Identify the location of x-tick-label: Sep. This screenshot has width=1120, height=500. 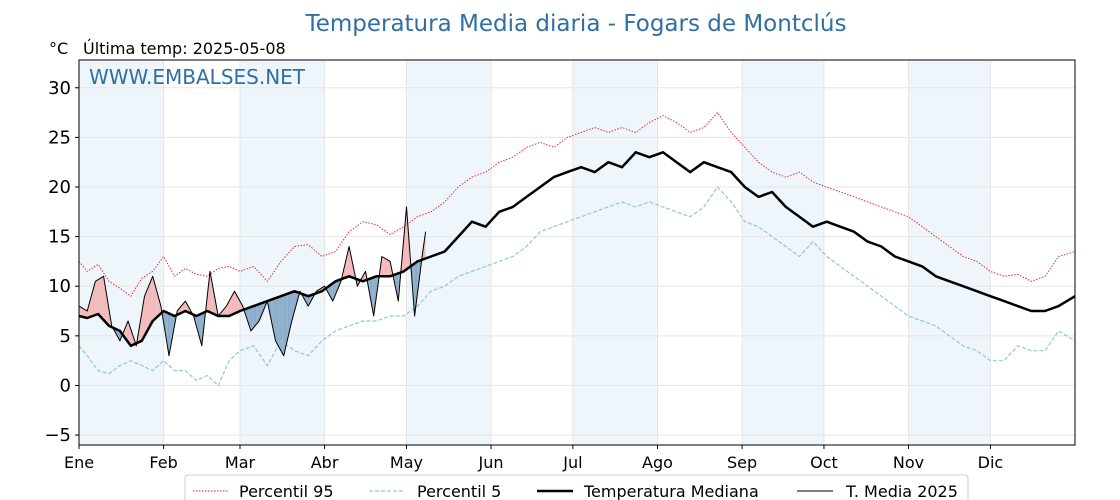
(742, 462).